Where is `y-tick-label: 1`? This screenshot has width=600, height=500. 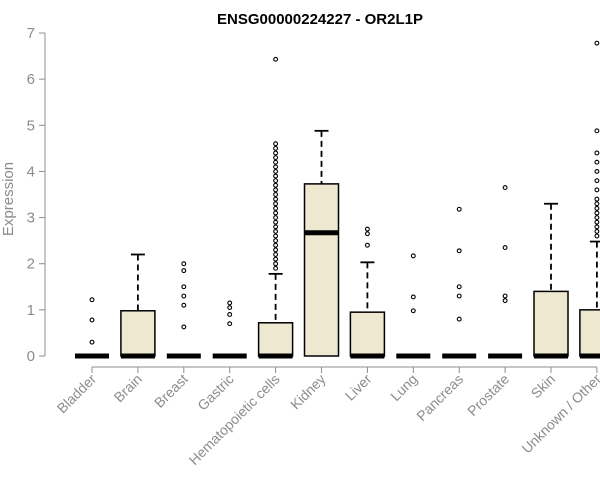 y-tick-label: 1 is located at coordinates (31, 310).